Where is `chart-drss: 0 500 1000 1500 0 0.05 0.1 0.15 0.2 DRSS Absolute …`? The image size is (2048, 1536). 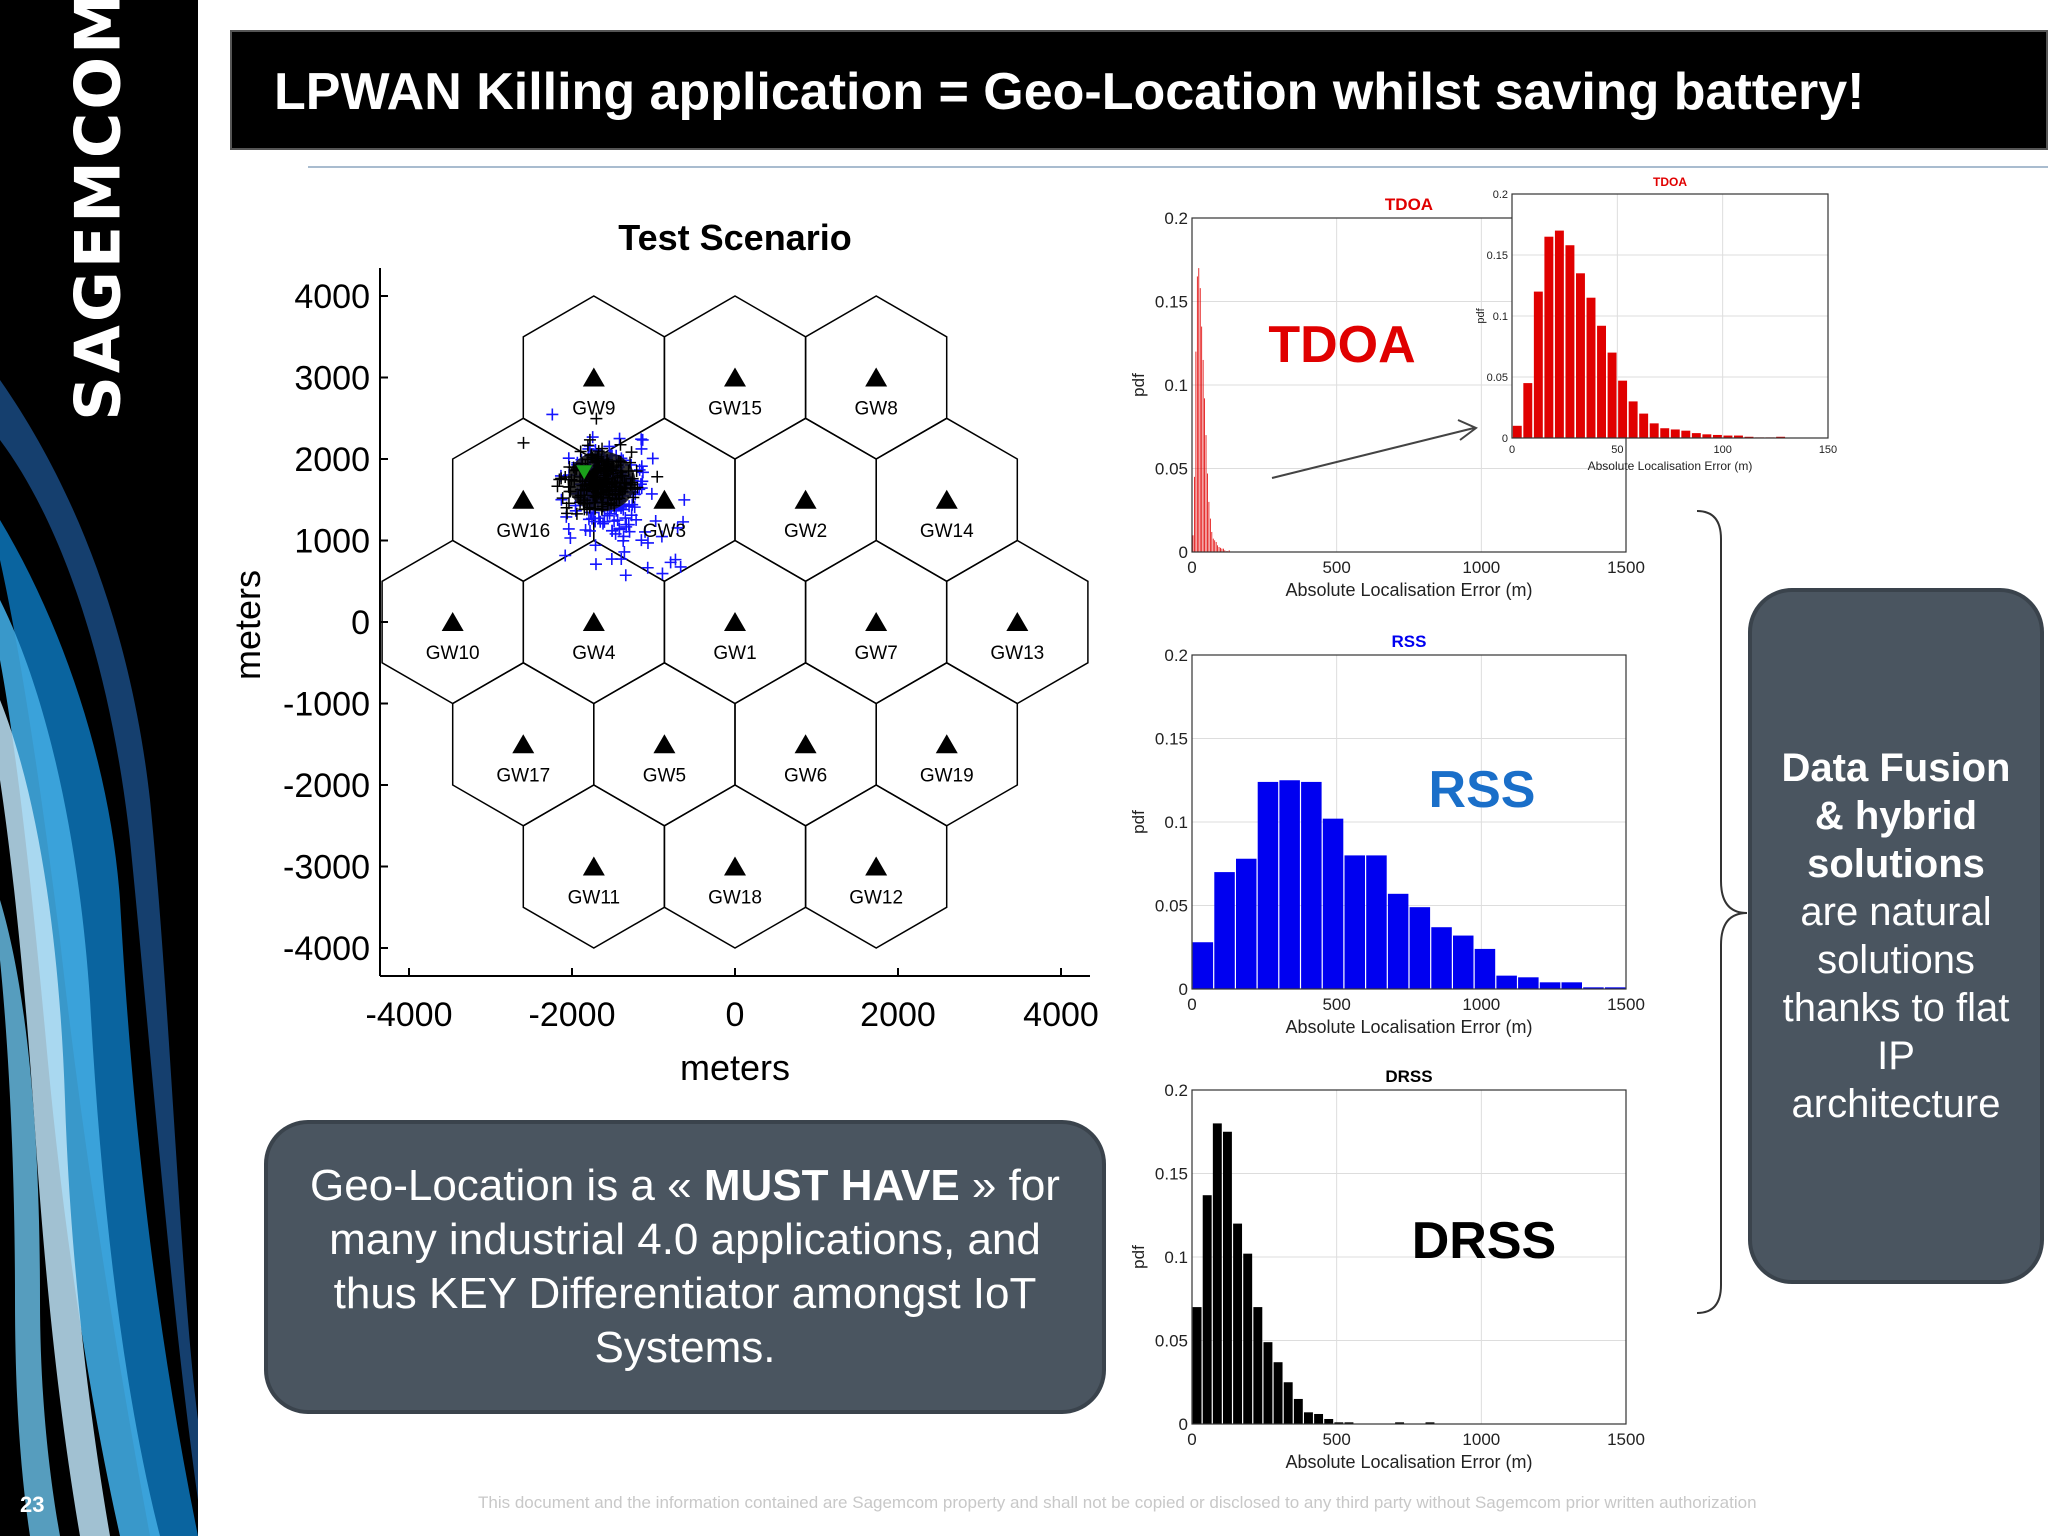
chart-drss: 0 500 1000 1500 0 0.05 0.1 0.15 0.2 DRSS Absolute … is located at coordinates (1387, 1269).